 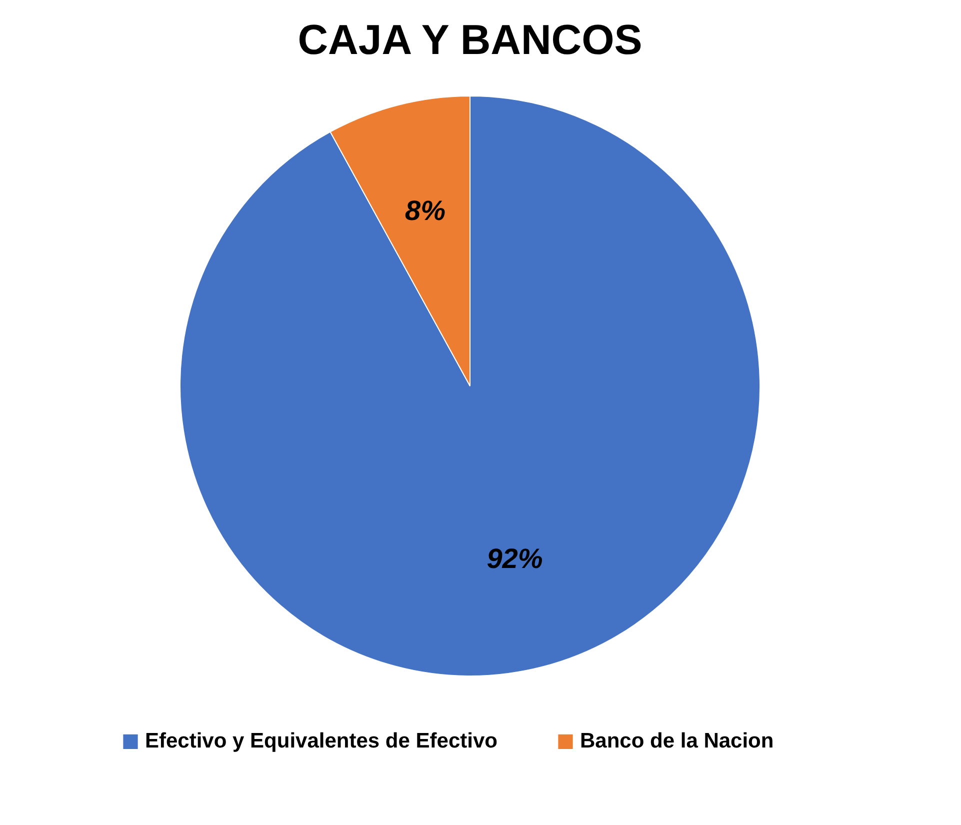 What do you see at coordinates (425, 210) in the screenshot?
I see `data-label: 8%` at bounding box center [425, 210].